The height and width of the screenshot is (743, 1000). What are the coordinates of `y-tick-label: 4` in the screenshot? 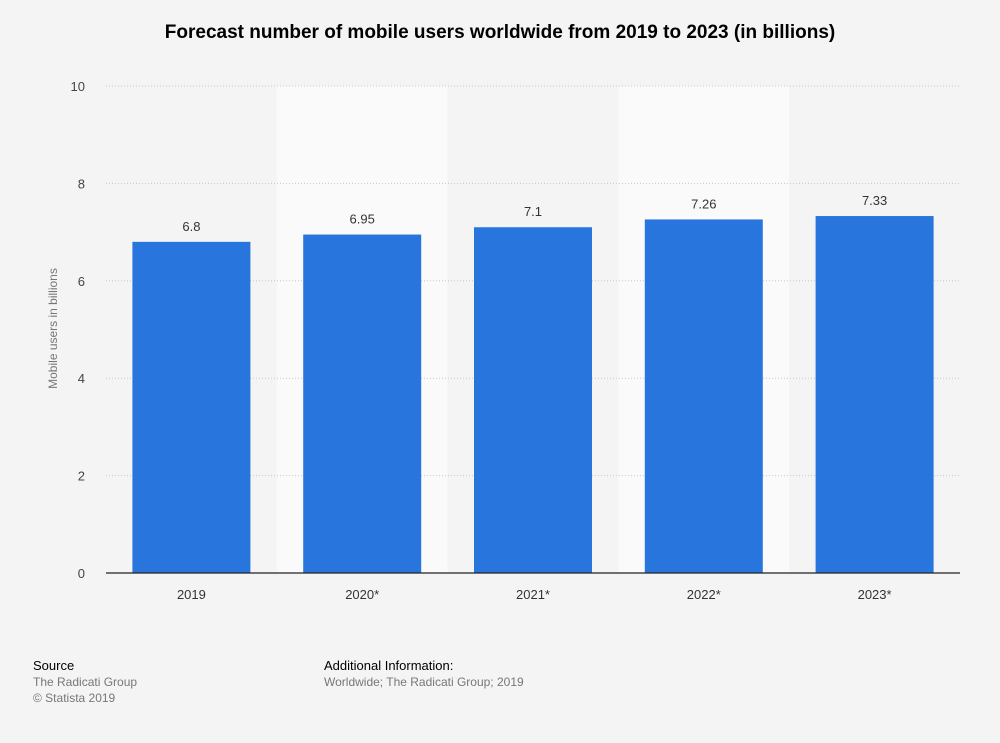 It's located at (81, 378).